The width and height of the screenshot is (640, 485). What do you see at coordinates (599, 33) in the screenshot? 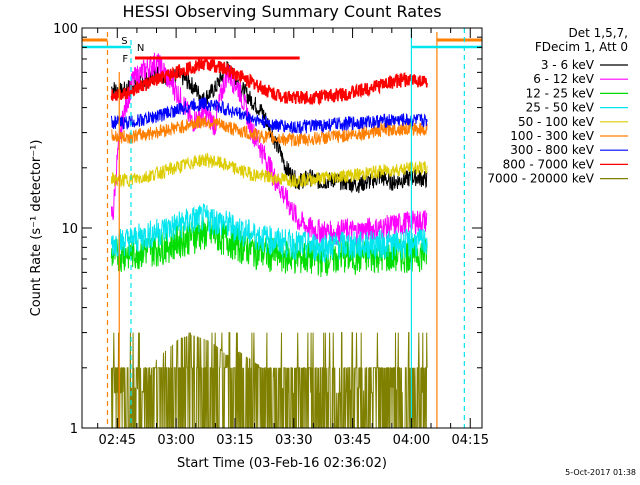
I see `legend-header-line-1: Det 1,5,7,` at bounding box center [599, 33].